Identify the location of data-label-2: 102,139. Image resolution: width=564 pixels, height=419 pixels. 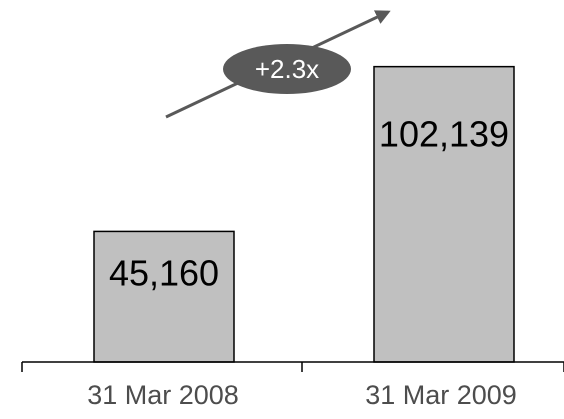
(444, 134).